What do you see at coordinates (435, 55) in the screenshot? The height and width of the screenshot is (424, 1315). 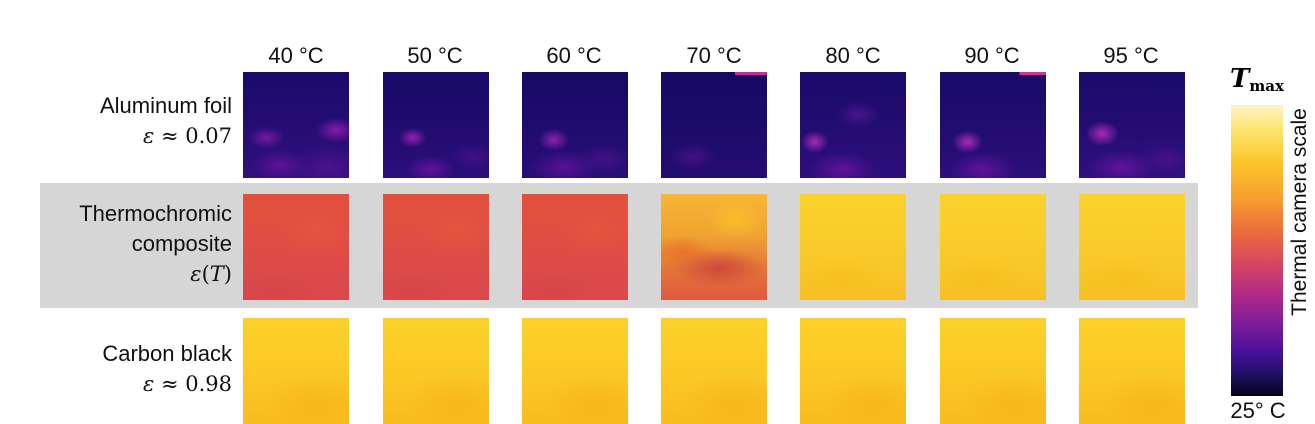 I see `temperature-label-50: 50 °C` at bounding box center [435, 55].